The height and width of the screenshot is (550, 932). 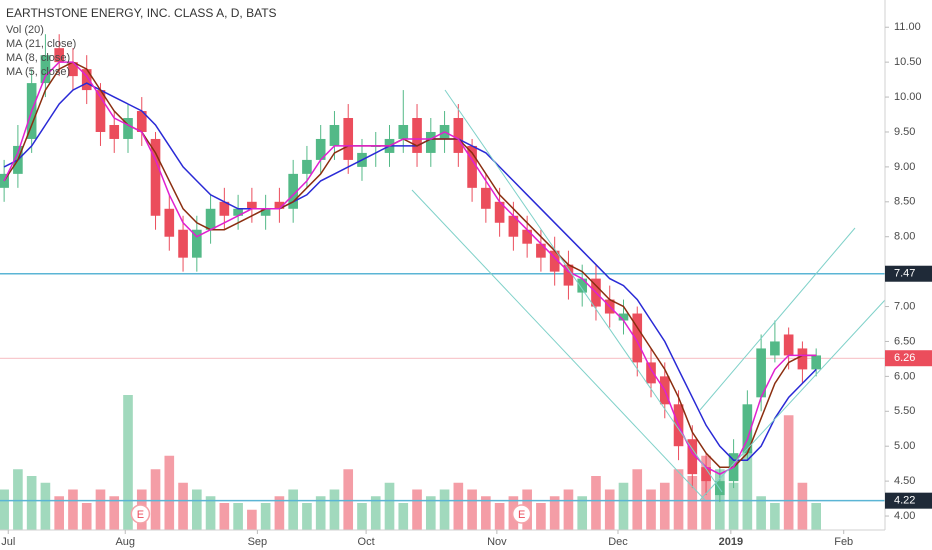 What do you see at coordinates (843, 542) in the screenshot?
I see `x-tick-label: Feb` at bounding box center [843, 542].